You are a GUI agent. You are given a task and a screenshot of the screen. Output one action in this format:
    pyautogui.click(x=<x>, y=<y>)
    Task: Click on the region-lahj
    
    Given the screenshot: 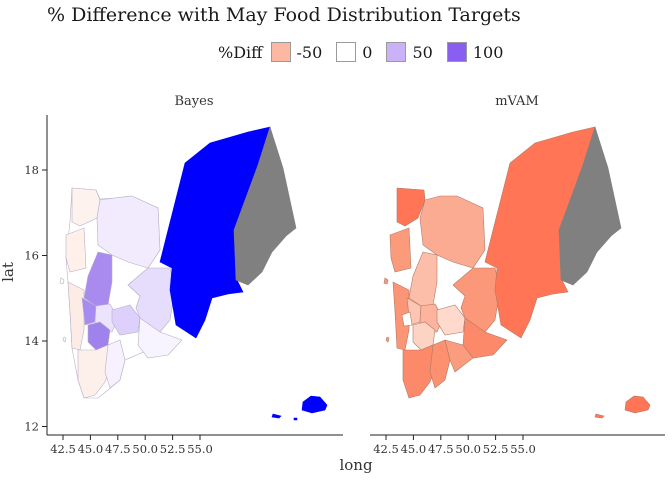 What is the action you would take?
    pyautogui.click(x=115, y=364)
    